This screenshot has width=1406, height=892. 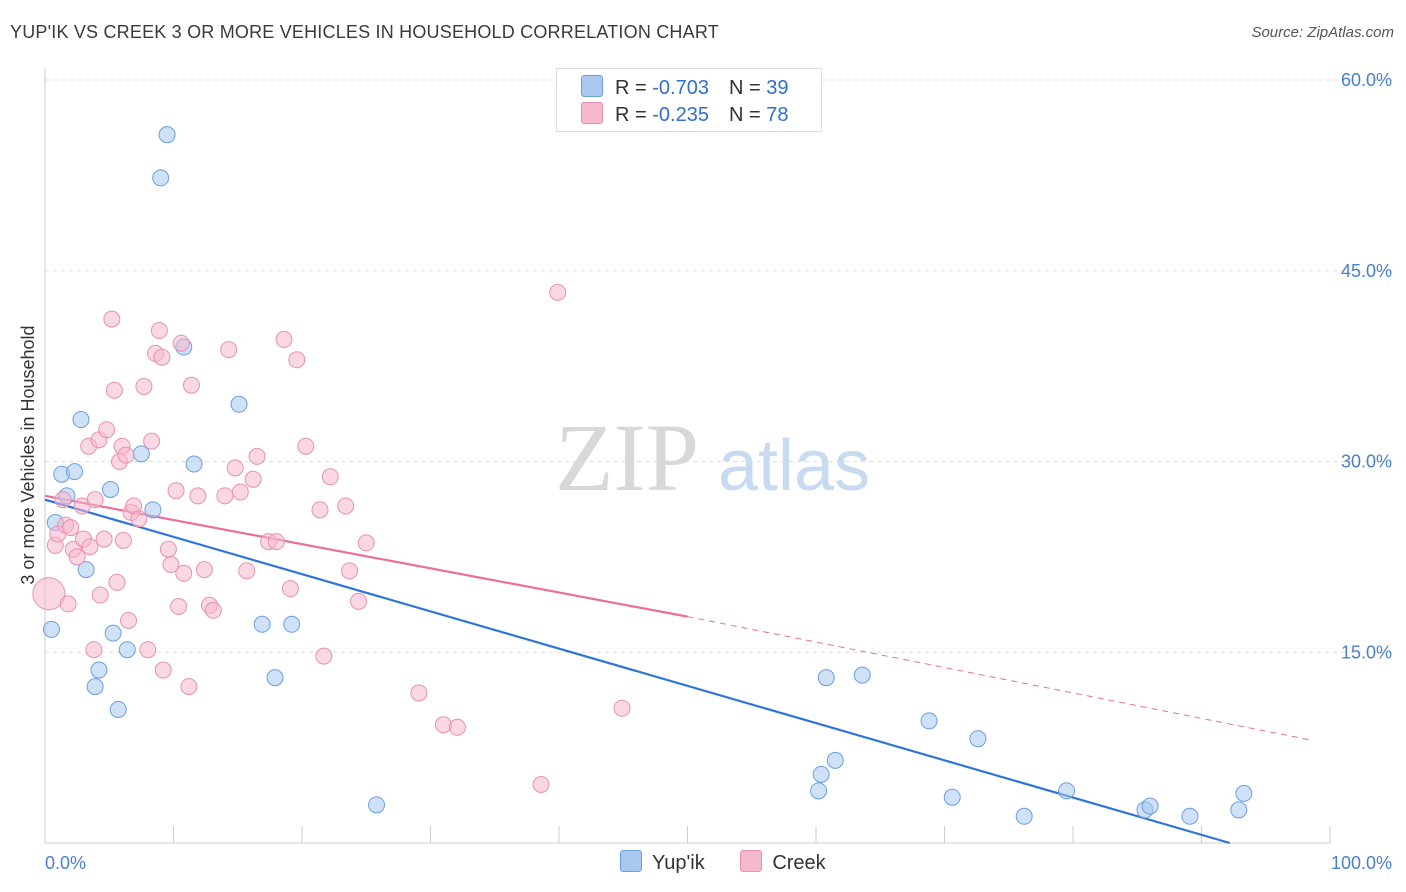 I want to click on legend-row-creek: R = -0.235 N = 78, so click(x=684, y=115).